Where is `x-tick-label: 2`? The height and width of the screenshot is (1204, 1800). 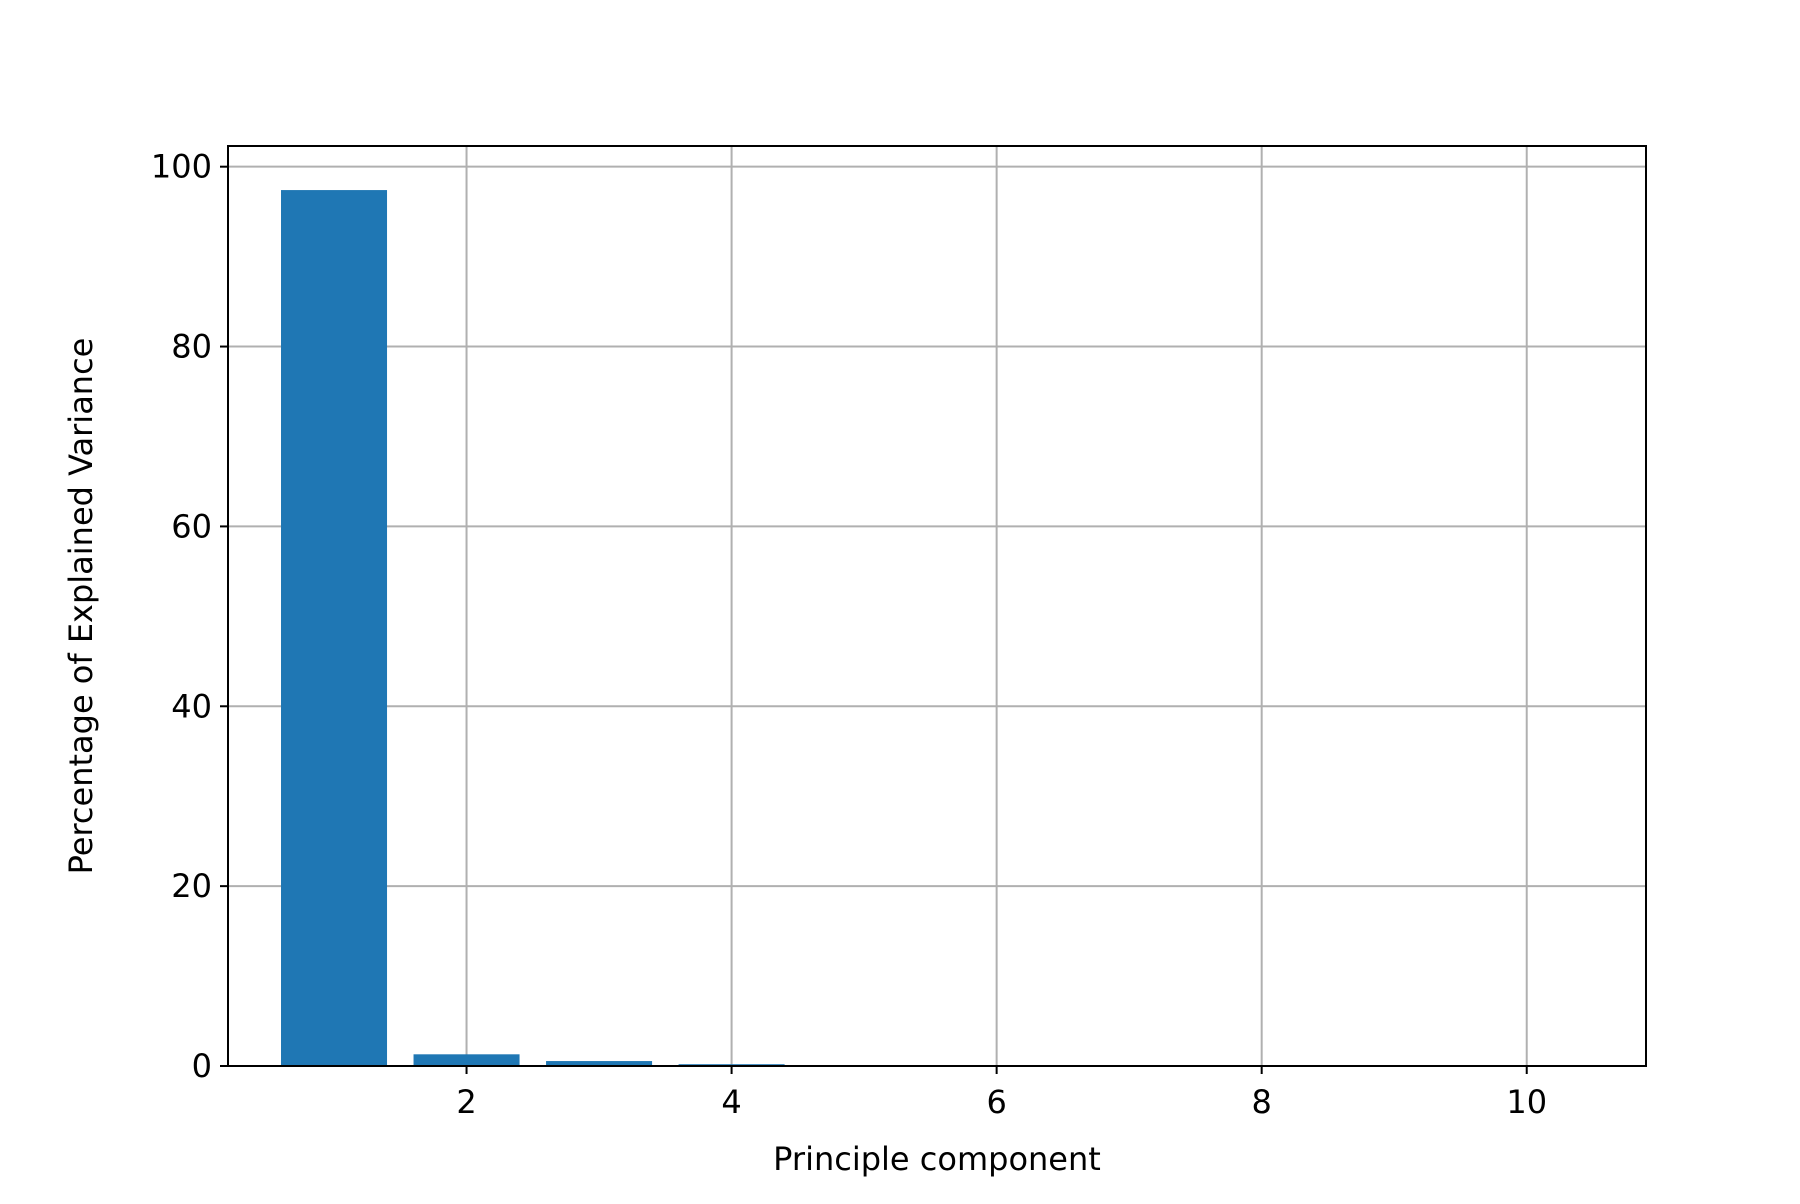 x-tick-label: 2 is located at coordinates (466, 1102).